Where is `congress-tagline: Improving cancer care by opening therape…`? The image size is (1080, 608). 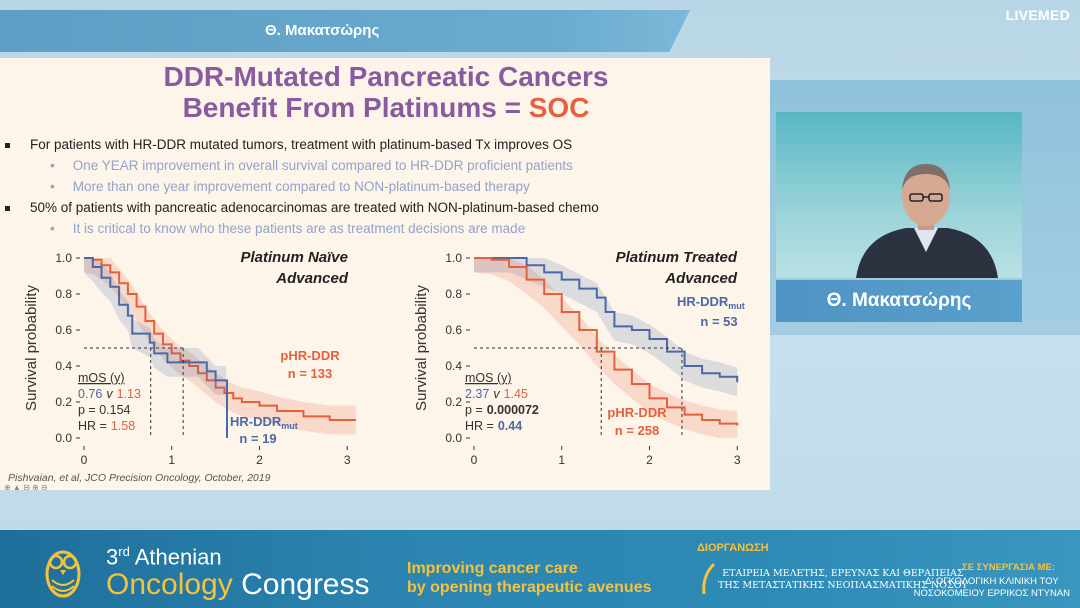 congress-tagline: Improving cancer care by opening therape… is located at coordinates (529, 578).